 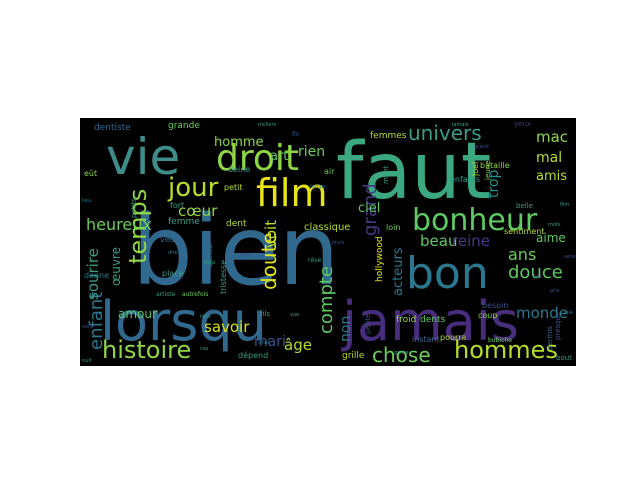 I want to click on cloud-word-aime: aime, so click(x=551, y=238).